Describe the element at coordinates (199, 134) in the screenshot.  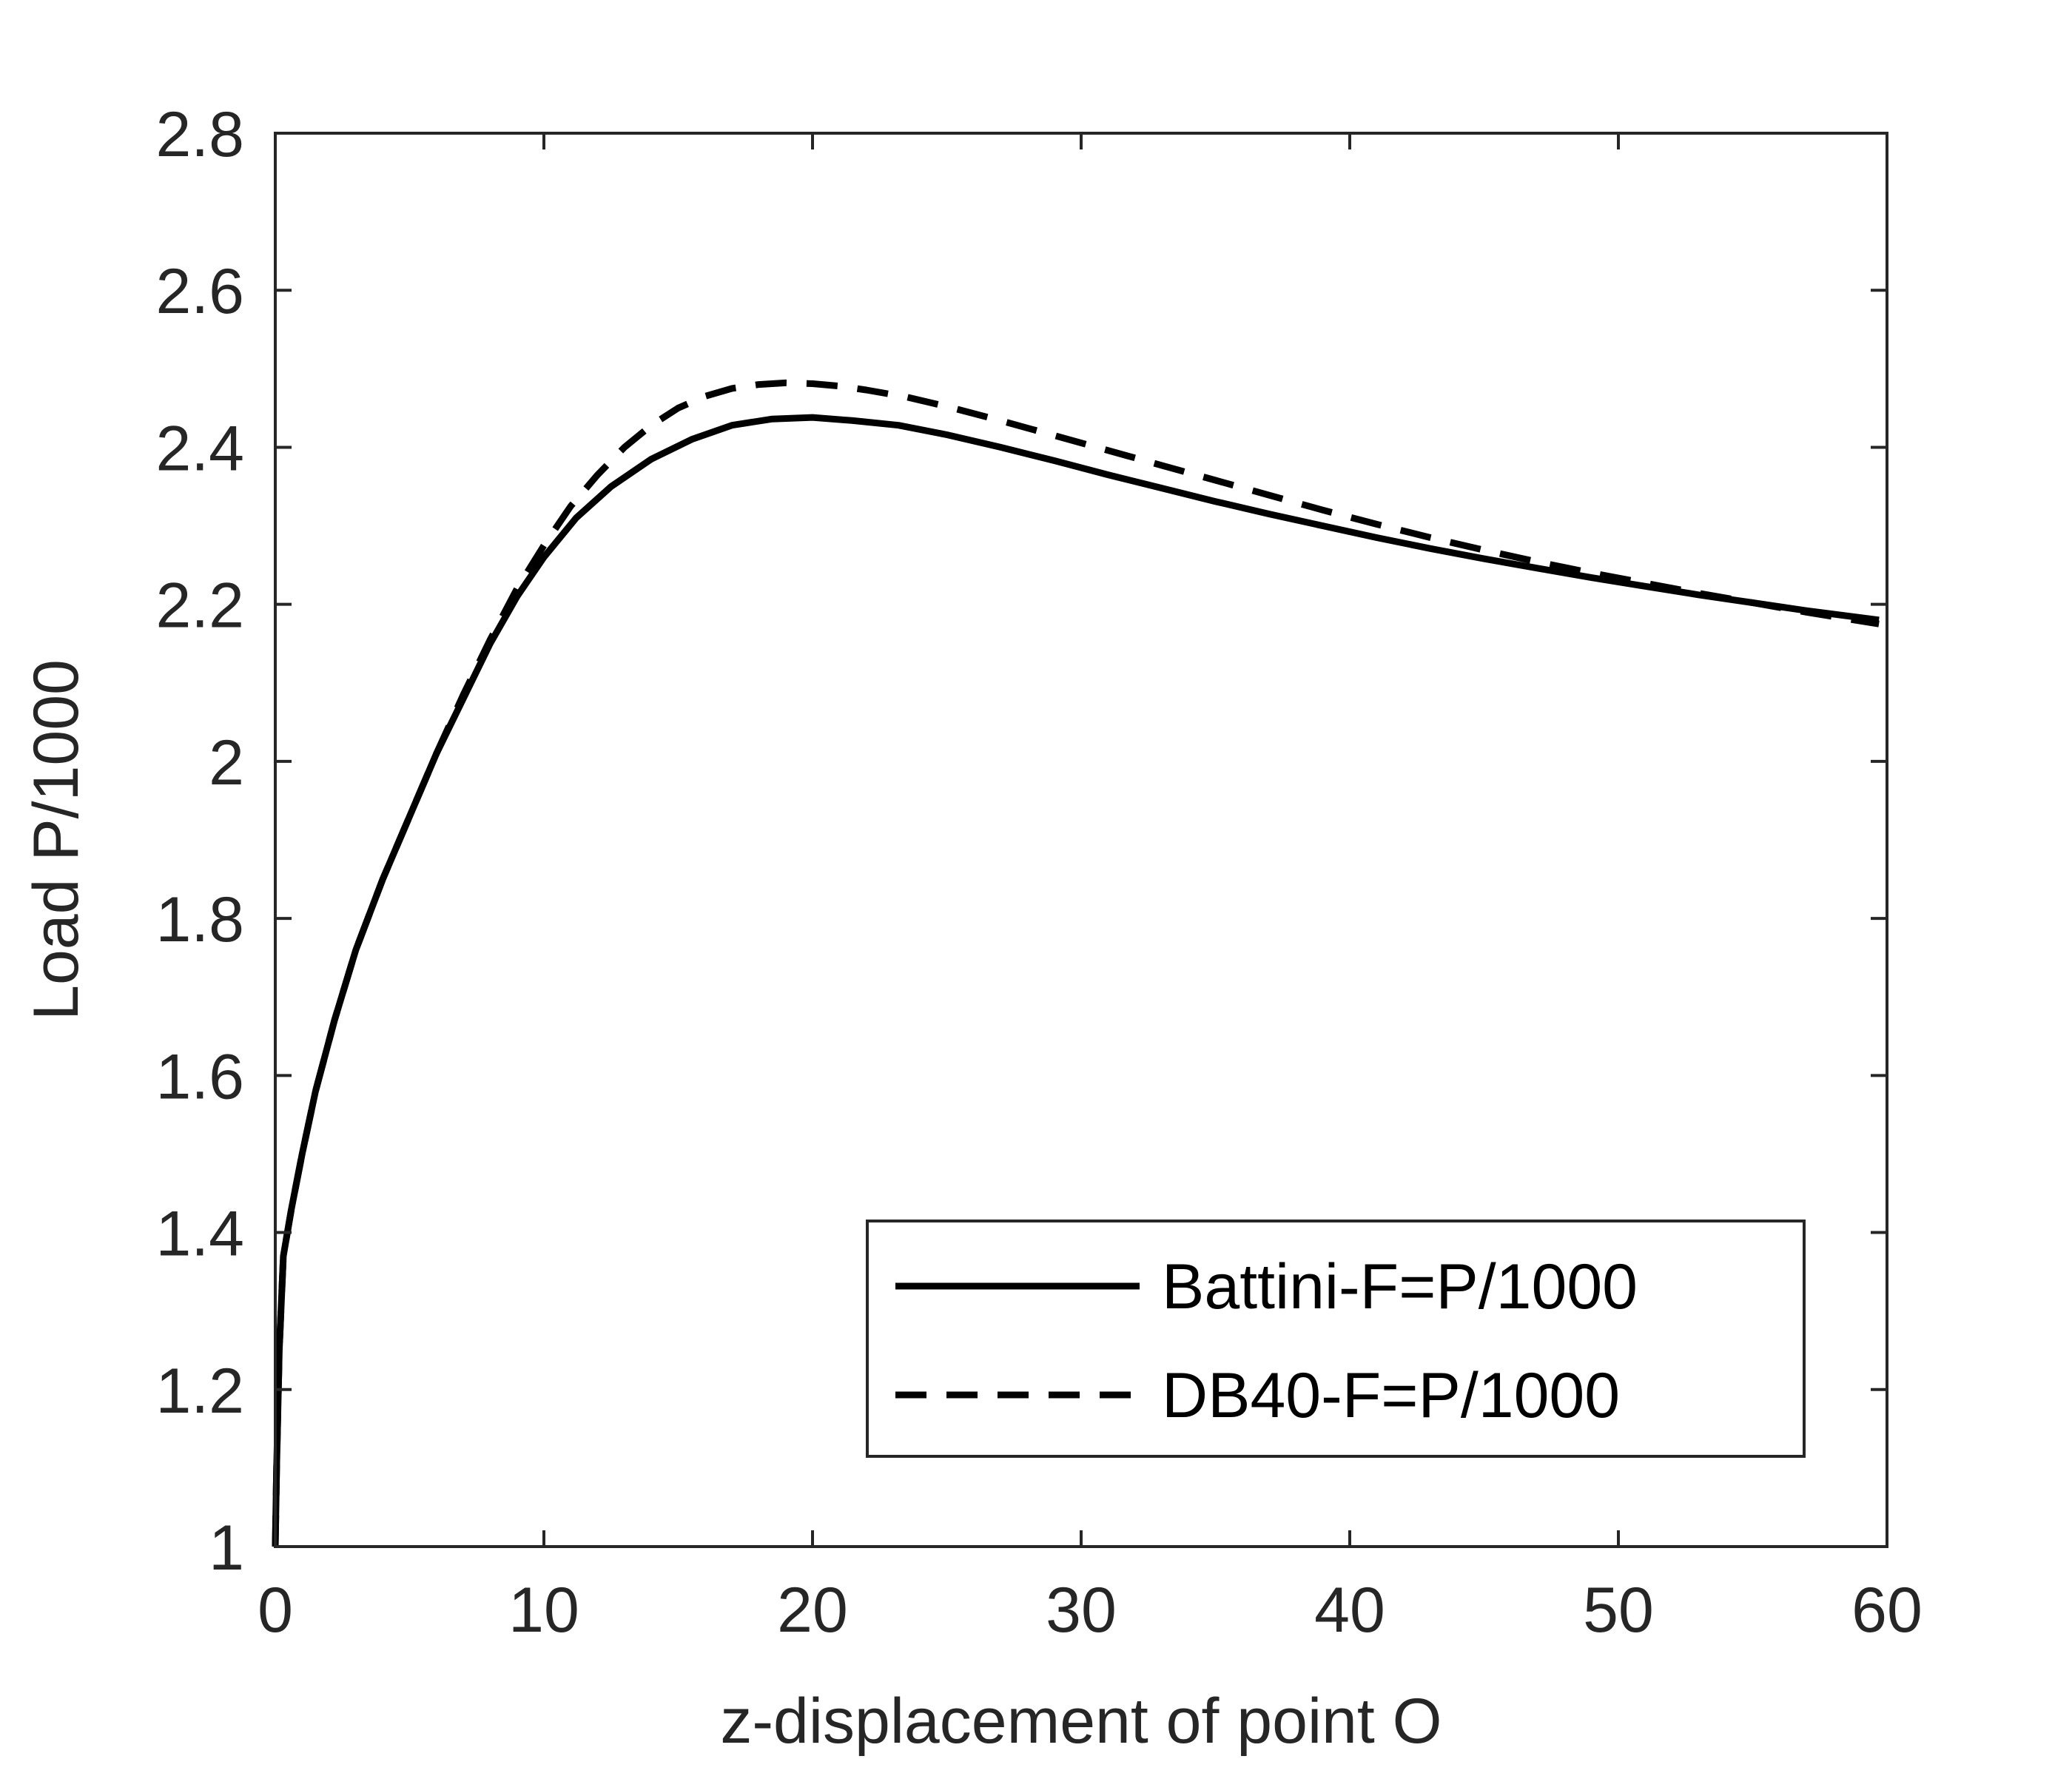
I see `y-tick-label: 2.8` at that location.